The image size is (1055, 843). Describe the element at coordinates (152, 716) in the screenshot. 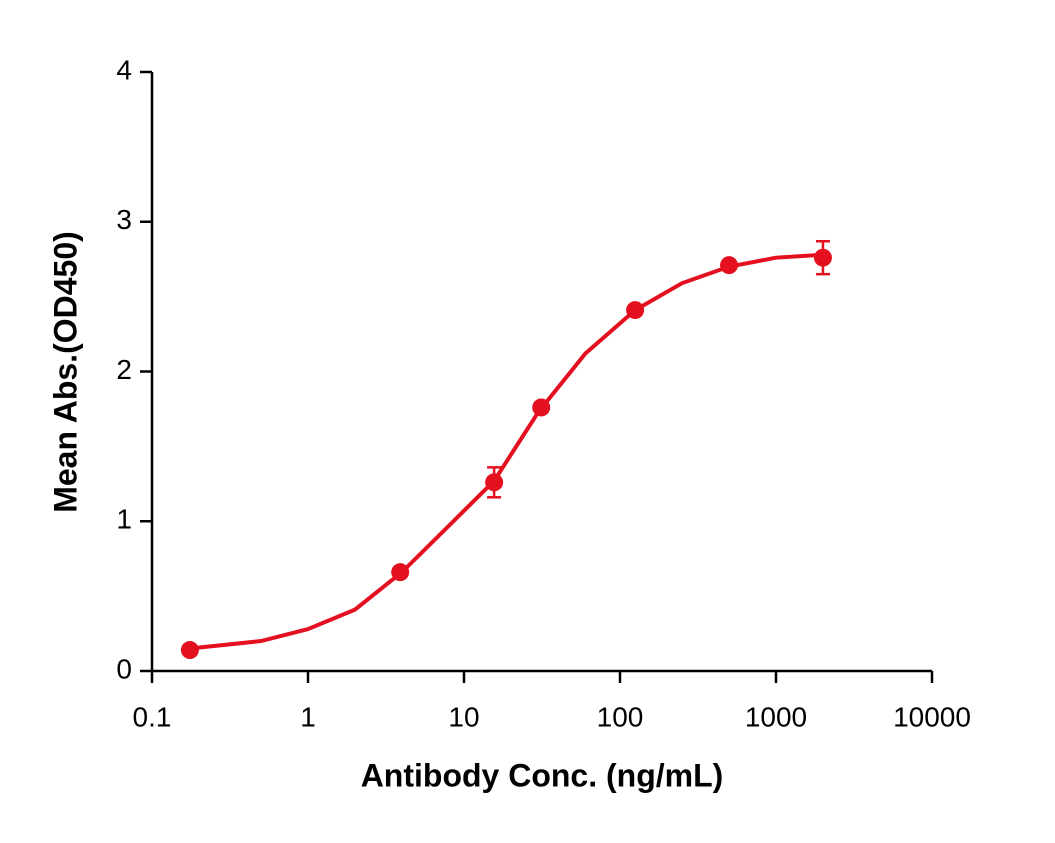

I see `x-tick-label: 0.1` at that location.